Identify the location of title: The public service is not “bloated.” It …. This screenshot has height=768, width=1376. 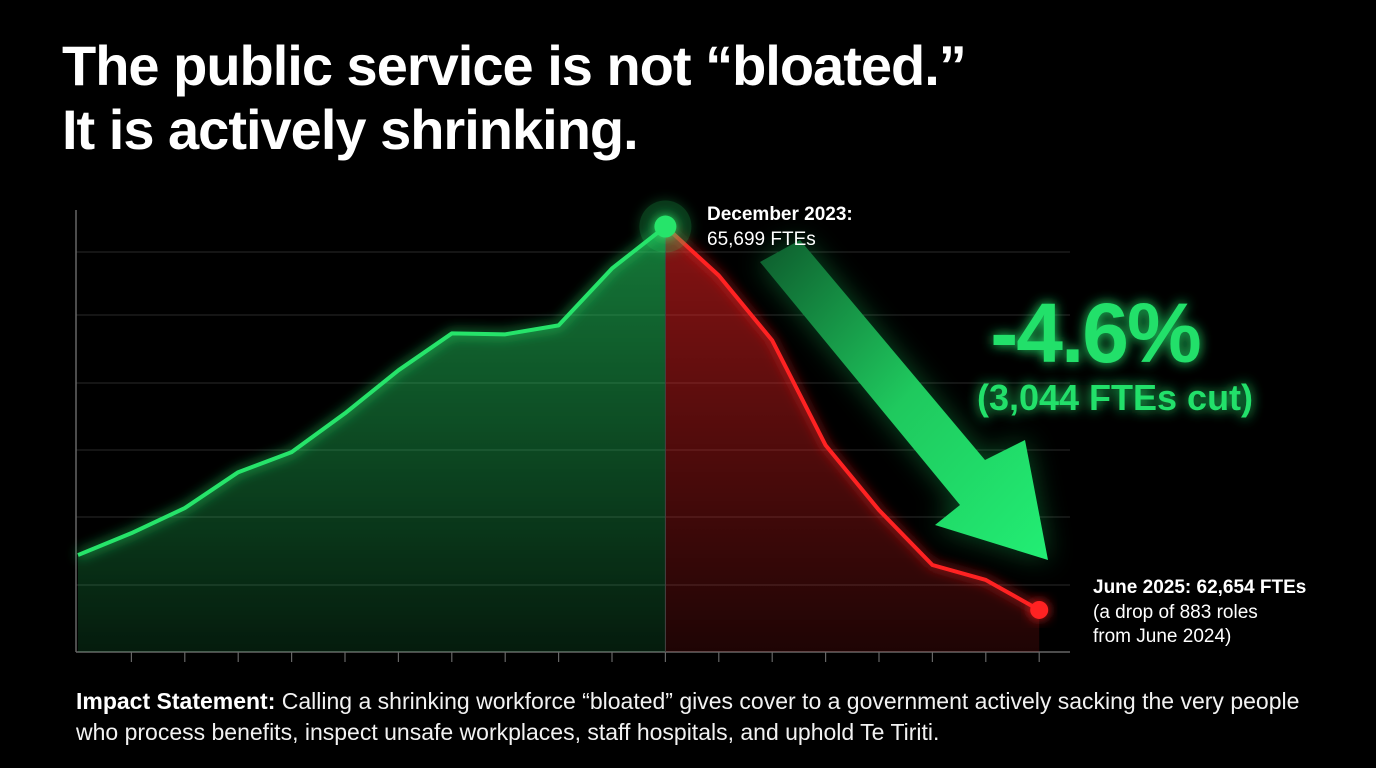
(514, 98).